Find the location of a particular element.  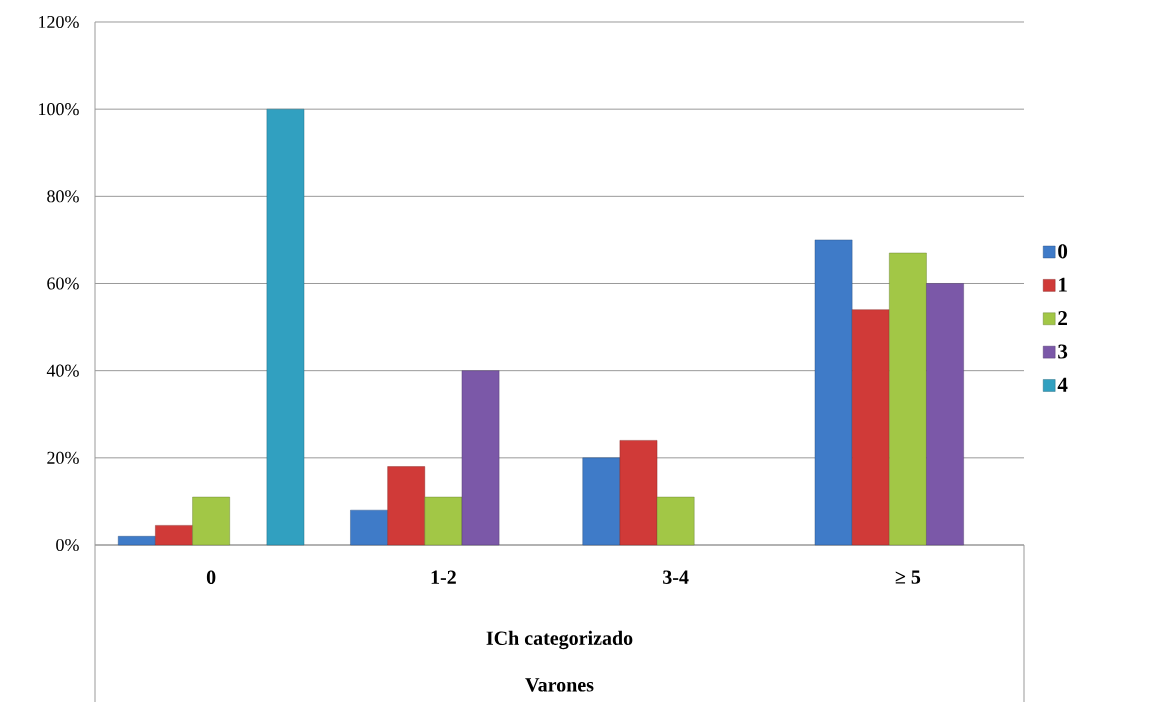

legend-label: 0 is located at coordinates (1063, 251).